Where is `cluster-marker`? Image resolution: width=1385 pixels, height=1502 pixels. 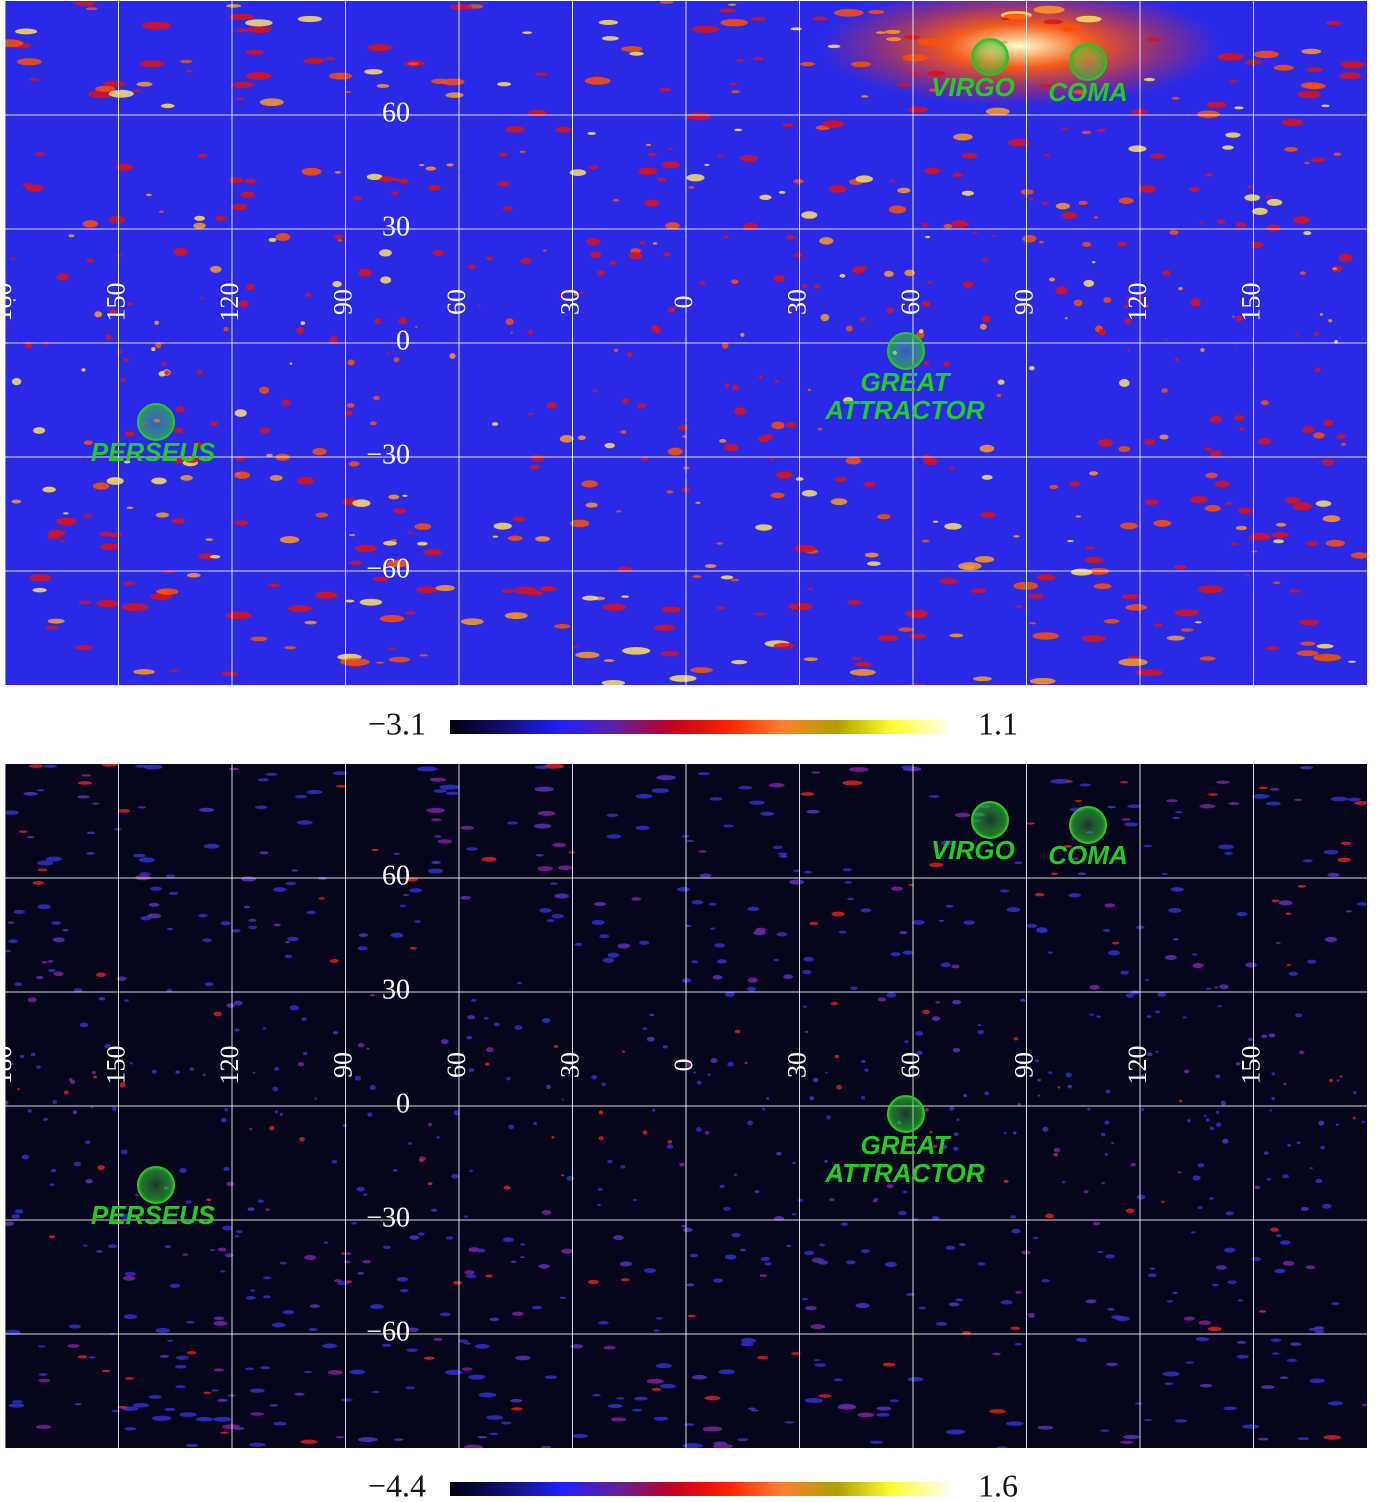
cluster-marker is located at coordinates (1088, 825).